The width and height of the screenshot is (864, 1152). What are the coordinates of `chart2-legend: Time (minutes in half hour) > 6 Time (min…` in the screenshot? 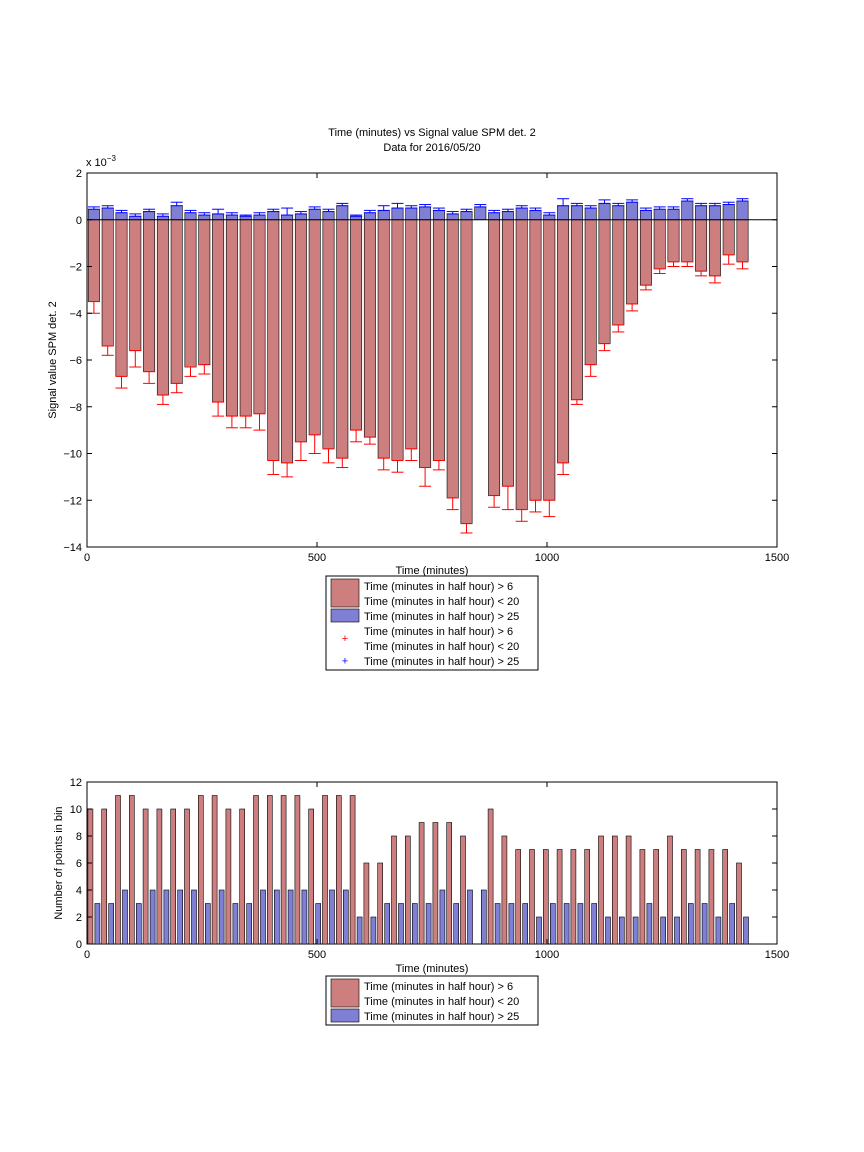 It's located at (432, 1000).